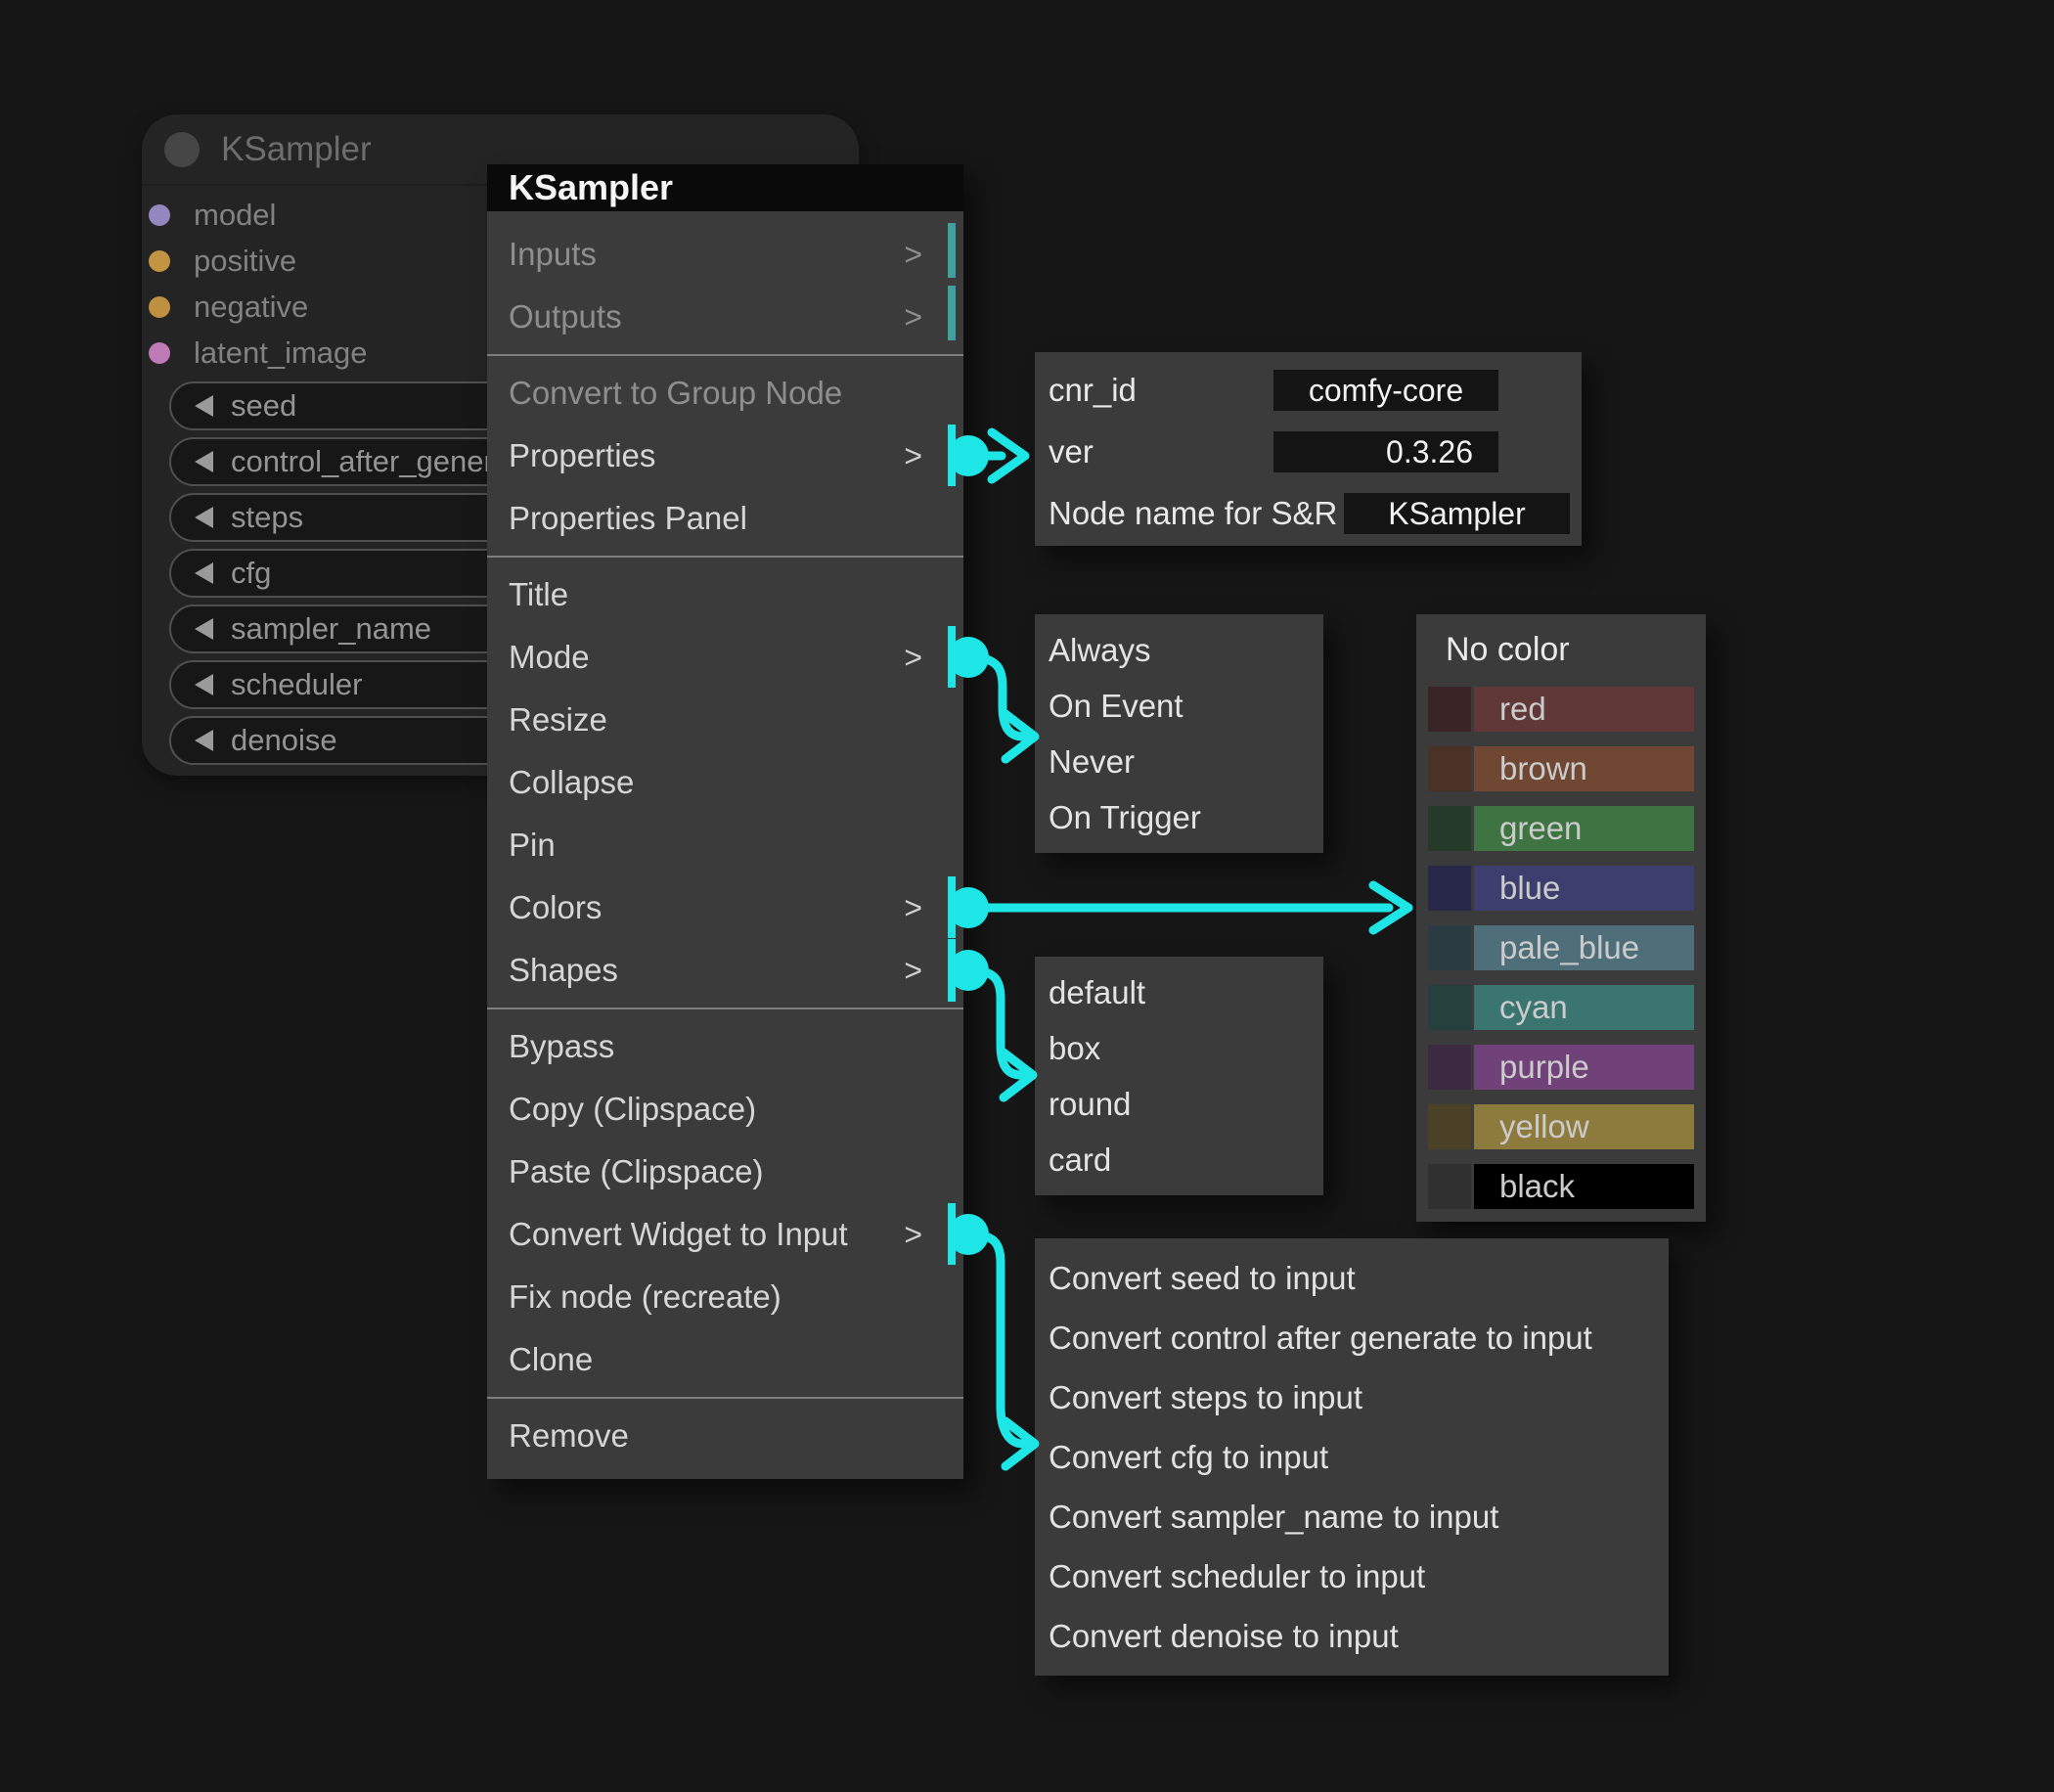 This screenshot has width=2054, height=1792. Describe the element at coordinates (1544, 1126) in the screenshot. I see `color-label: yellow` at that location.